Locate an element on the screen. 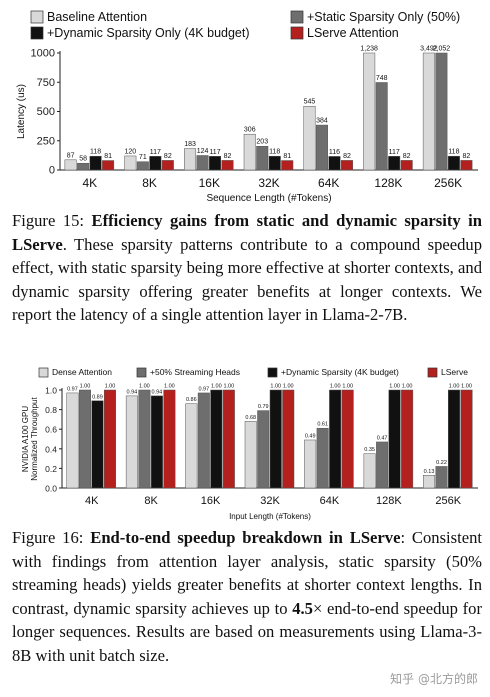  bar-value-label: 0.22 is located at coordinates (441, 463).